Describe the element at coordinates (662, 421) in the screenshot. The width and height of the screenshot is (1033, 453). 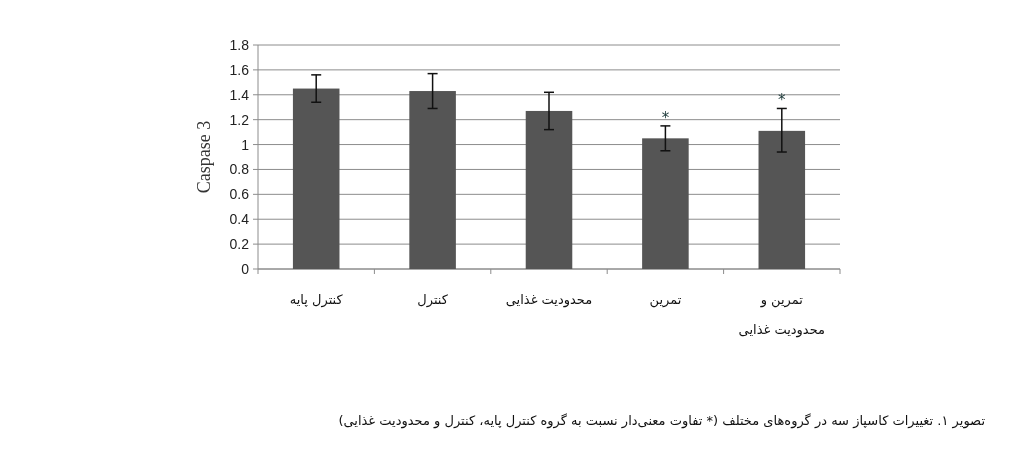
I see `text: تصویر ۱. تغییرات کاسپاز سه در گروه‌های مختلف (* تفاوت معنی‌دار نسبت به گروه کنترل پایه، کنترل و محدودیت غذایی)` at that location.